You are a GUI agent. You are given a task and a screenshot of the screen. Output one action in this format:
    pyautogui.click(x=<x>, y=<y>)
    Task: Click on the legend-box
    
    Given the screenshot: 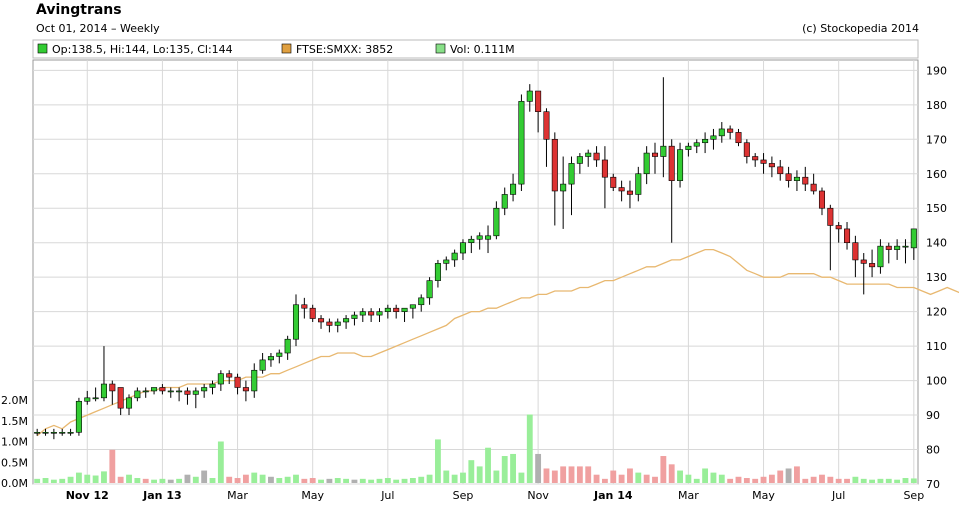 What is the action you would take?
    pyautogui.click(x=475, y=49)
    